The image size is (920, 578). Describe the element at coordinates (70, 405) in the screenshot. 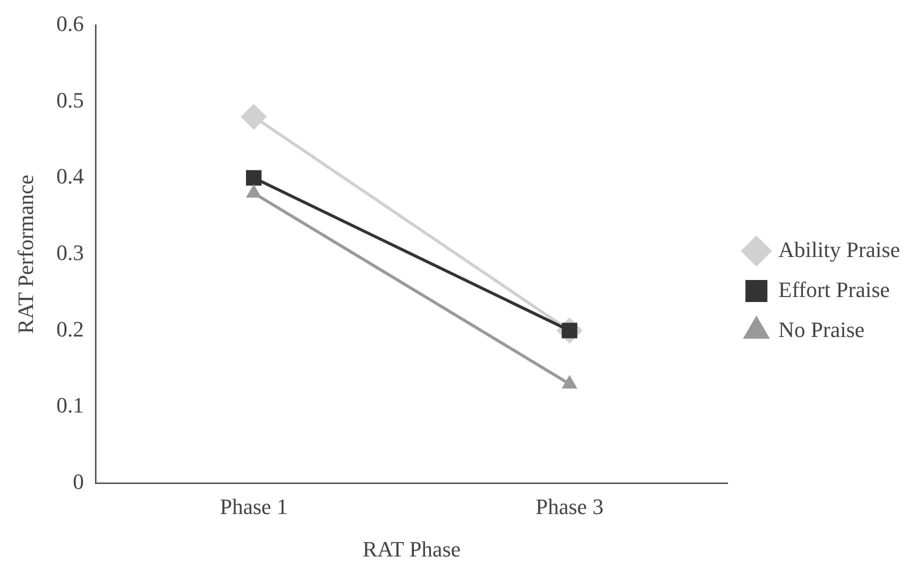

I see `y-tick-label: 0.1` at that location.